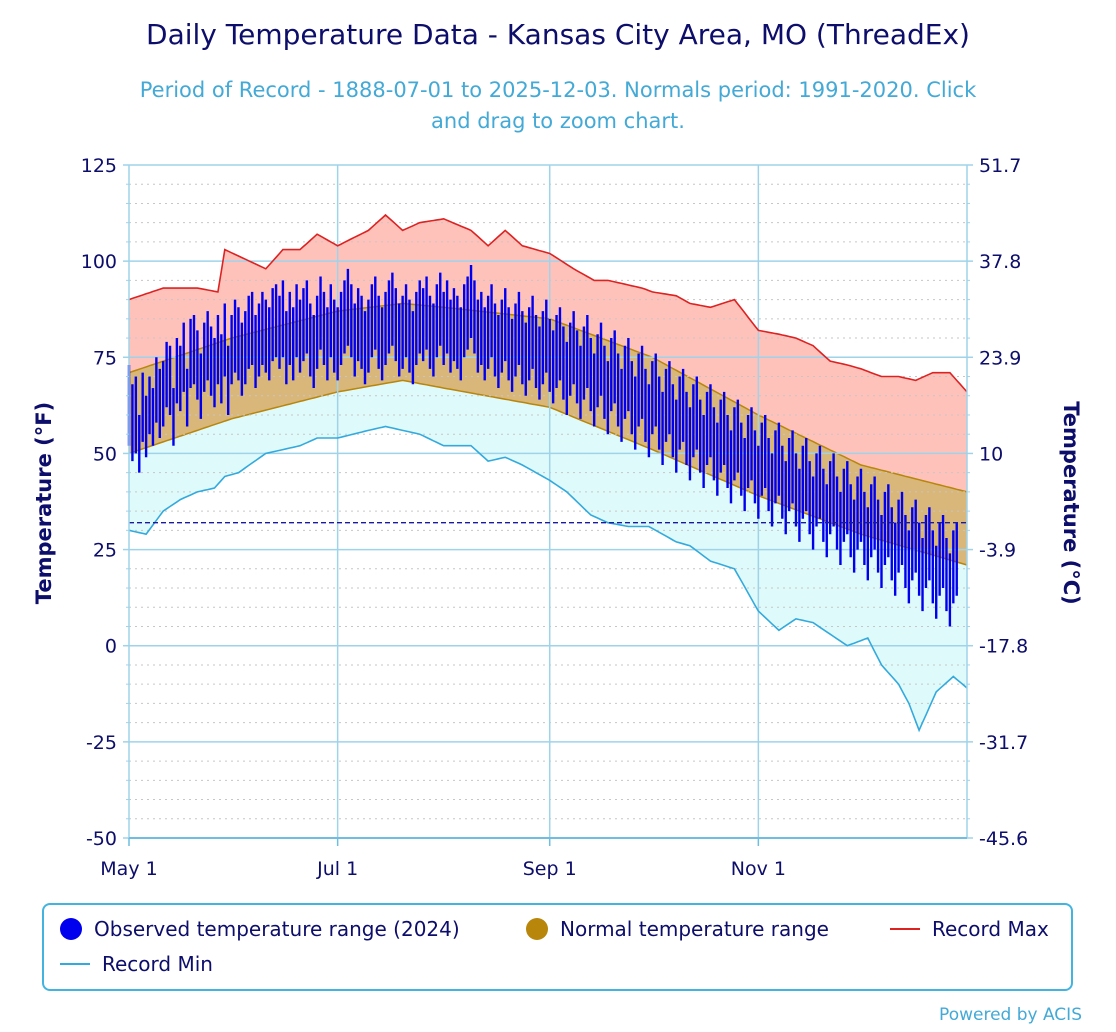 This screenshot has height=1032, width=1116. What do you see at coordinates (990, 929) in the screenshot?
I see `legend-label-record-max: Record Max` at bounding box center [990, 929].